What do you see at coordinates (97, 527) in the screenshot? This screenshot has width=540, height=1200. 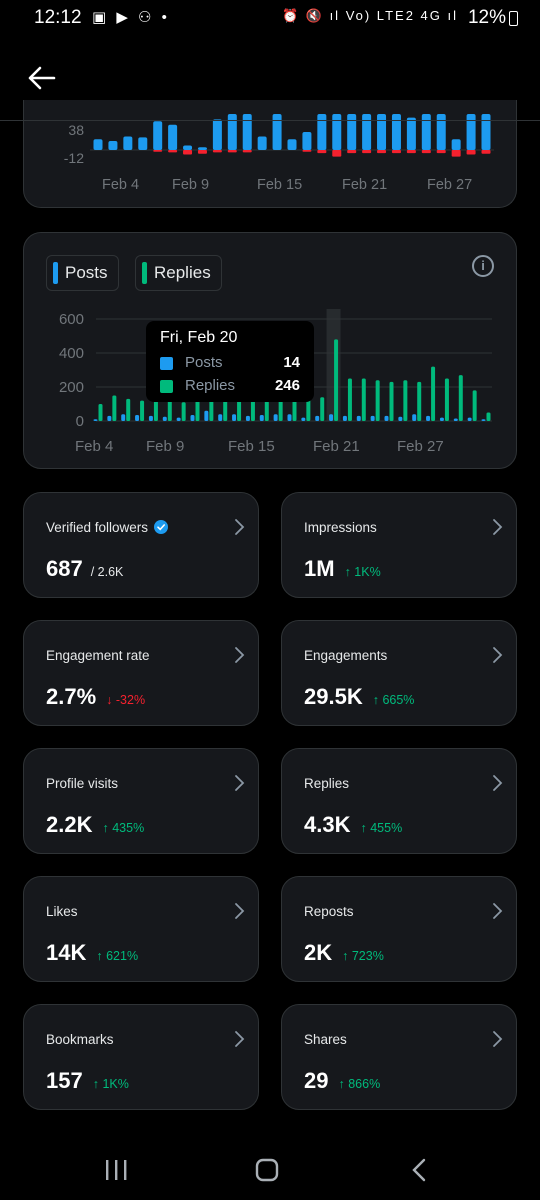 I see `metric-label-text: Verified followers` at bounding box center [97, 527].